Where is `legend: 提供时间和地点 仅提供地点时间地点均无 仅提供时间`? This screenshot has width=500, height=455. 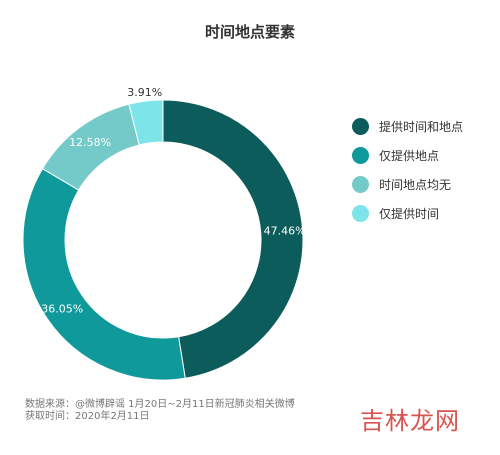
legend: 提供时间和地点 仅提供地点时间地点均无 仅提供时间 is located at coordinates (407, 170).